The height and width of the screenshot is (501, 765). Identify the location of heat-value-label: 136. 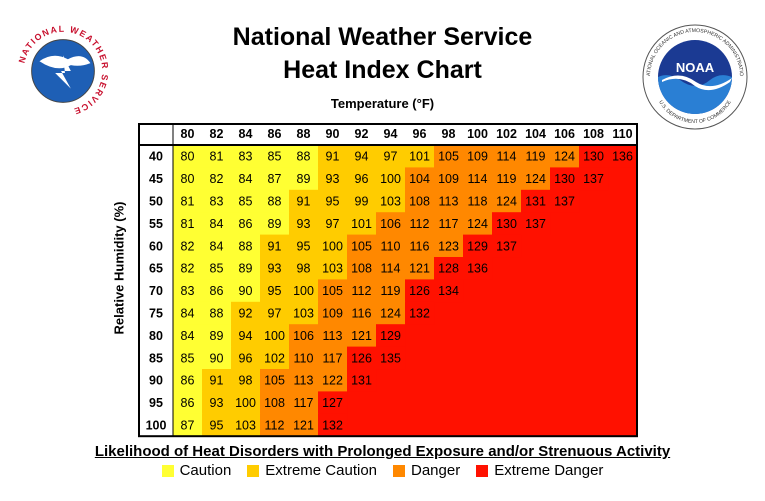
(477, 269).